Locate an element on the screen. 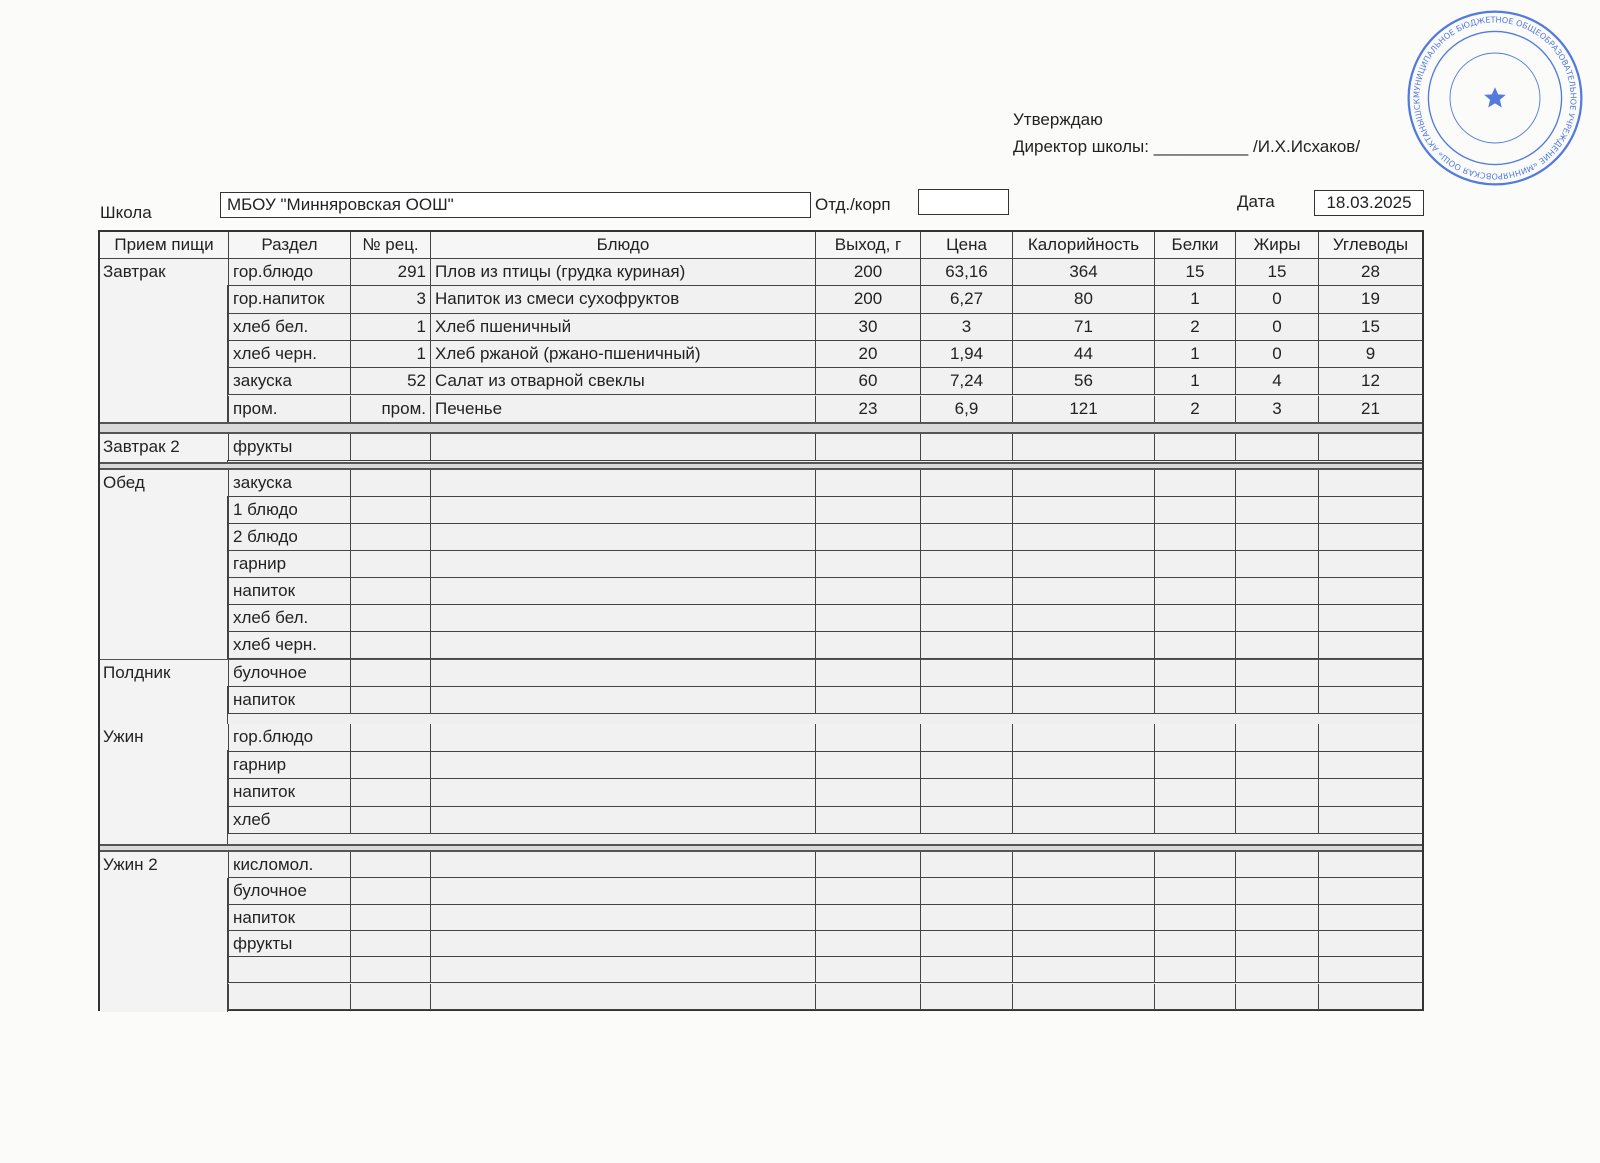  cell-price: 63,16 is located at coordinates (966, 272).